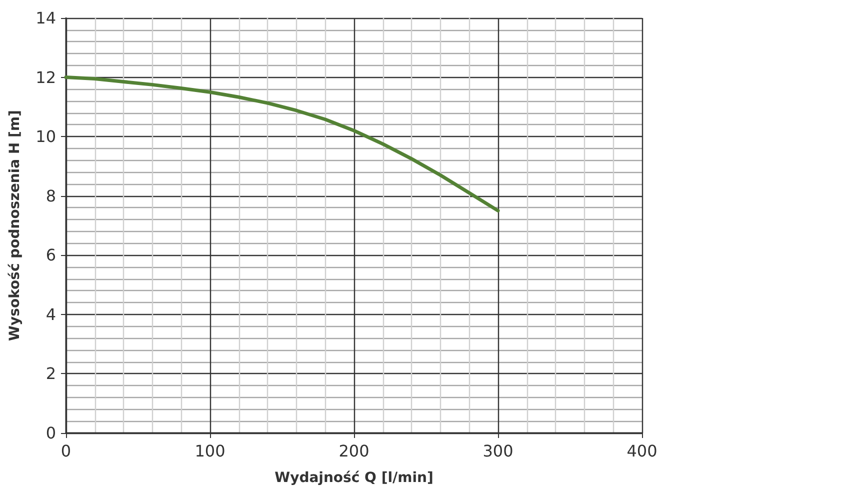  What do you see at coordinates (51, 196) in the screenshot?
I see `y-tick-label: 8` at bounding box center [51, 196].